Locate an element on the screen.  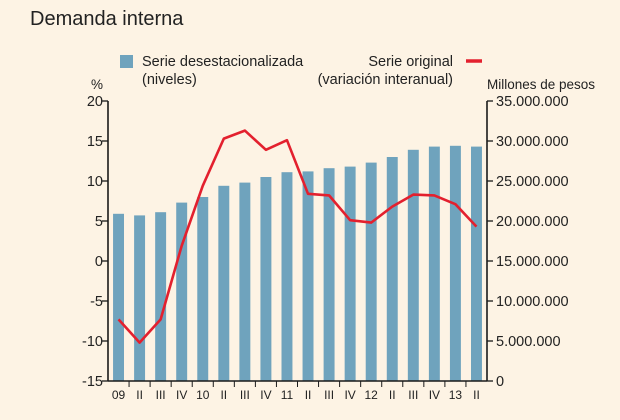
x-tick-label-13: II is located at coordinates (392, 395).